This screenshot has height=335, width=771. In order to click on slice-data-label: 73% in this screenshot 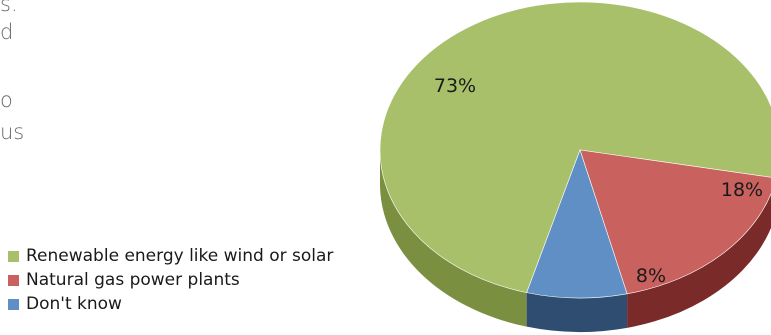, I will do `click(455, 86)`.